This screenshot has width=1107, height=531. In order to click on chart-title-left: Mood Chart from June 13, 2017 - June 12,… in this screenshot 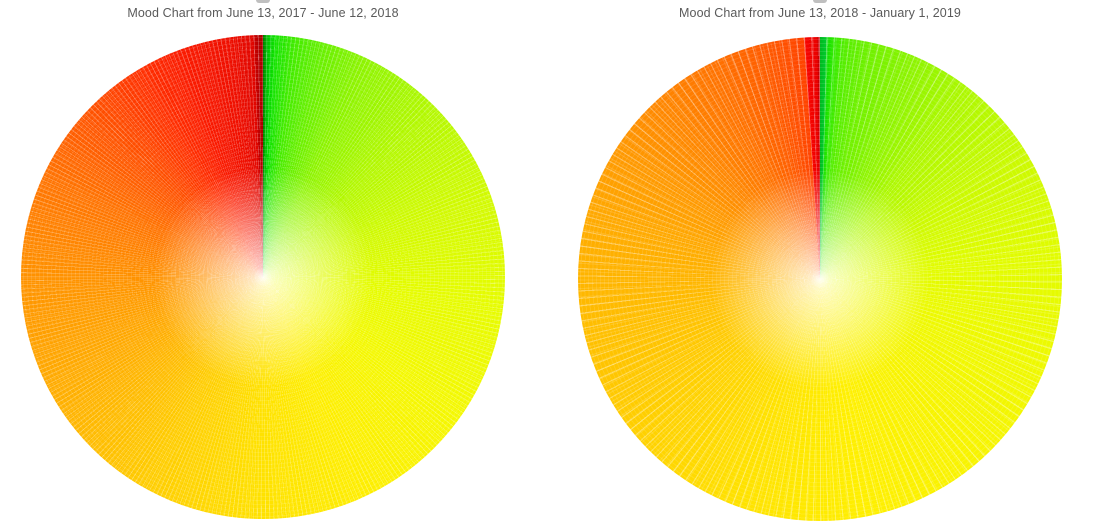, I will do `click(263, 13)`.